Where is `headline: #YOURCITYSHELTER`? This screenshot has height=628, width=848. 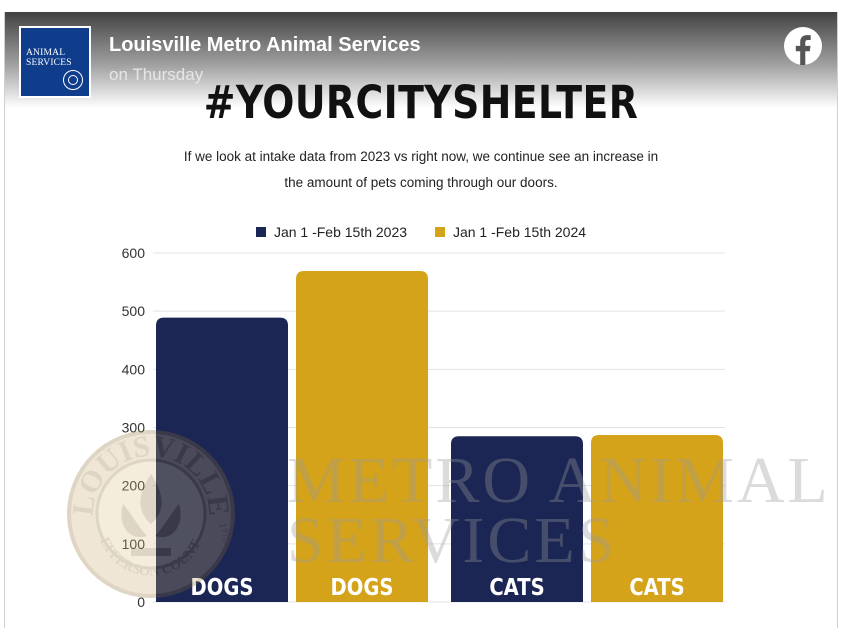
headline: #YOURCITYSHELTER is located at coordinates (421, 102).